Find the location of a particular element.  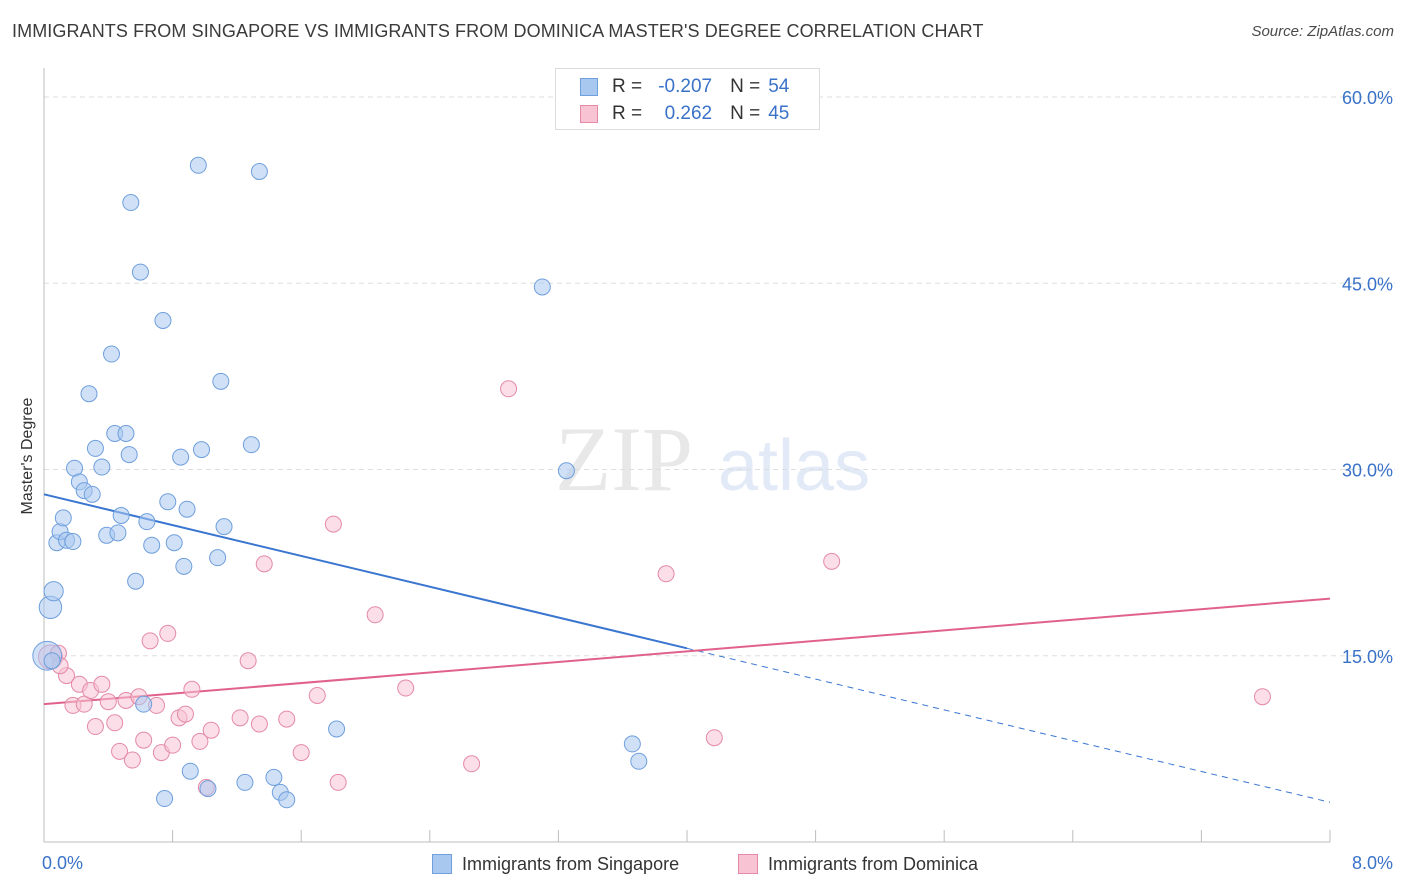

watermark-atlas: atlas is located at coordinates (794, 466).